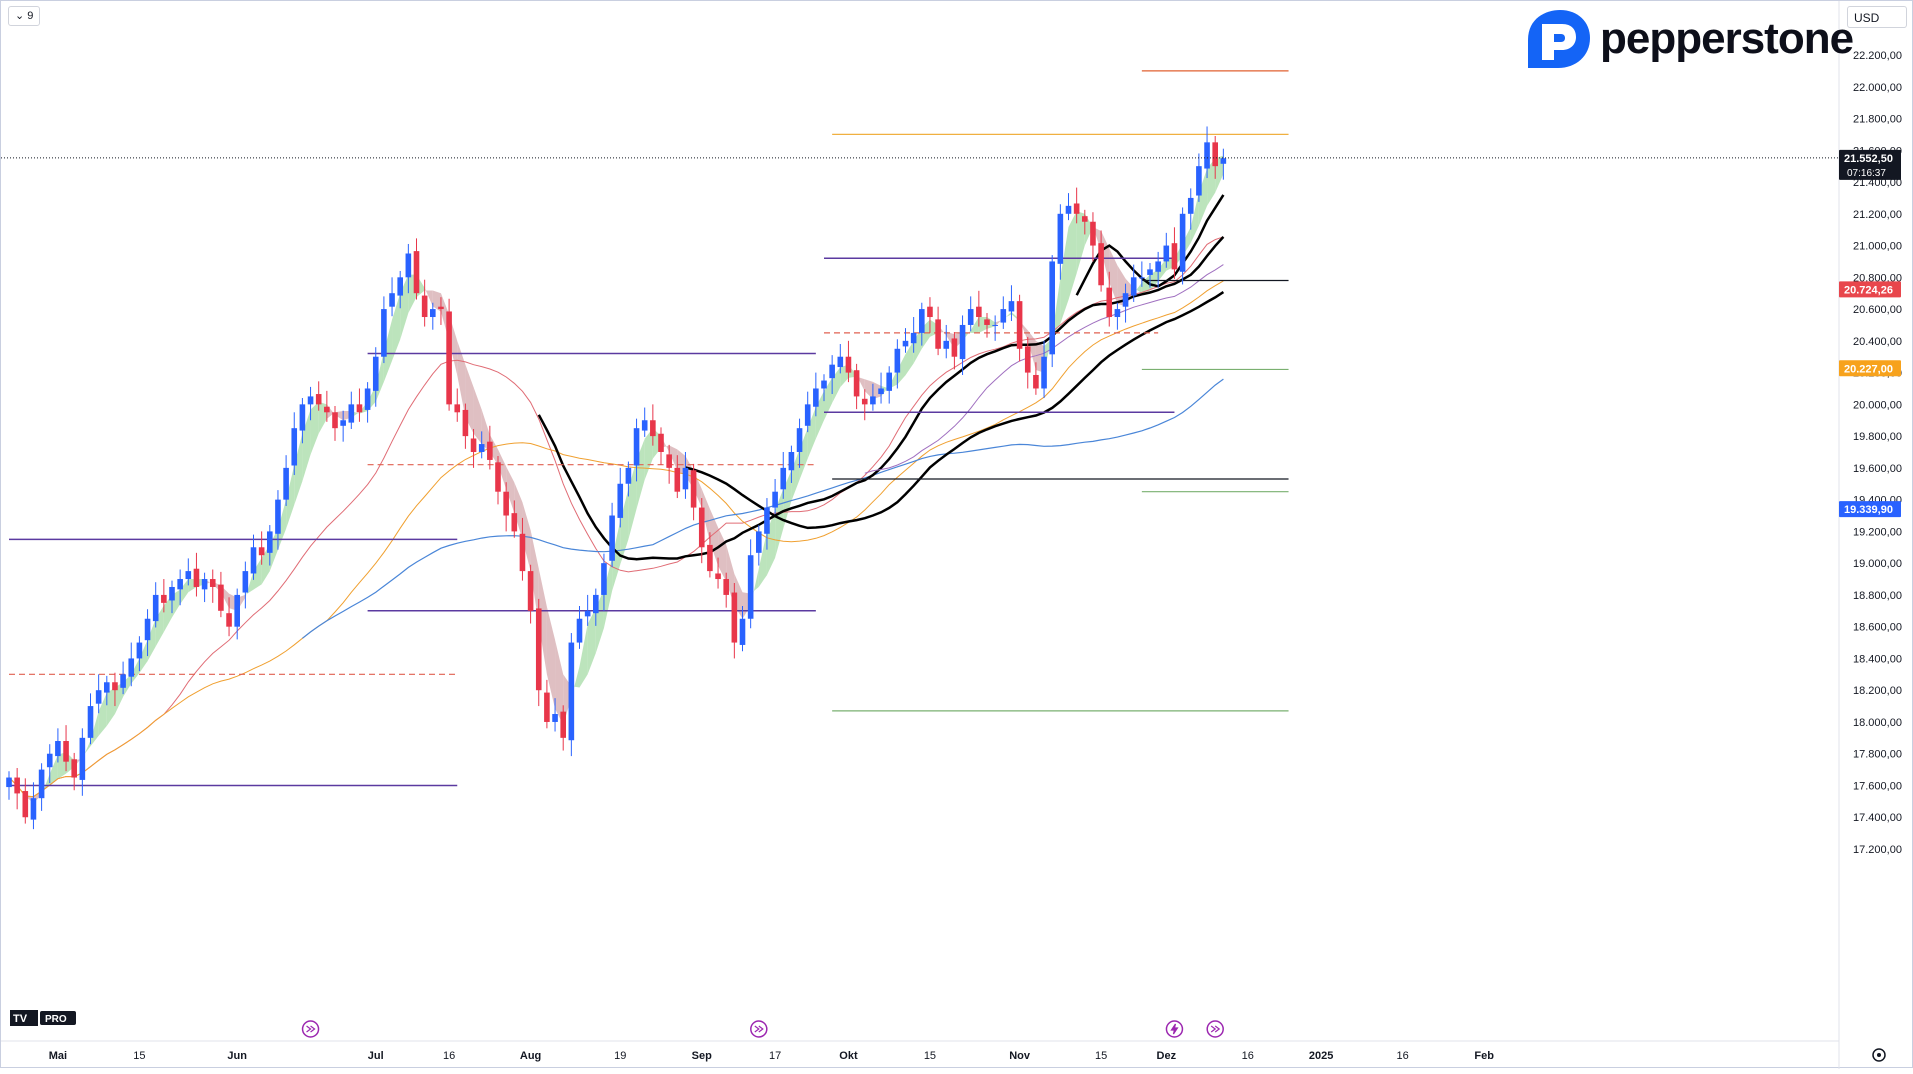 This screenshot has height=1074, width=1913. Describe the element at coordinates (24, 16) in the screenshot. I see `interval-selector-button: ⌄ 9` at that location.